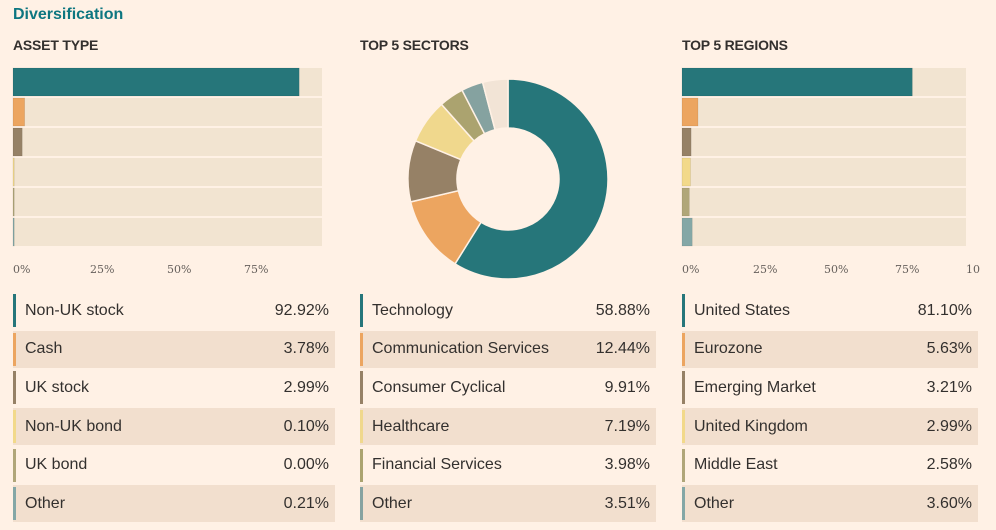 The image size is (996, 530). I want to click on sector-row: Communication Services 12.44%, so click(508, 349).